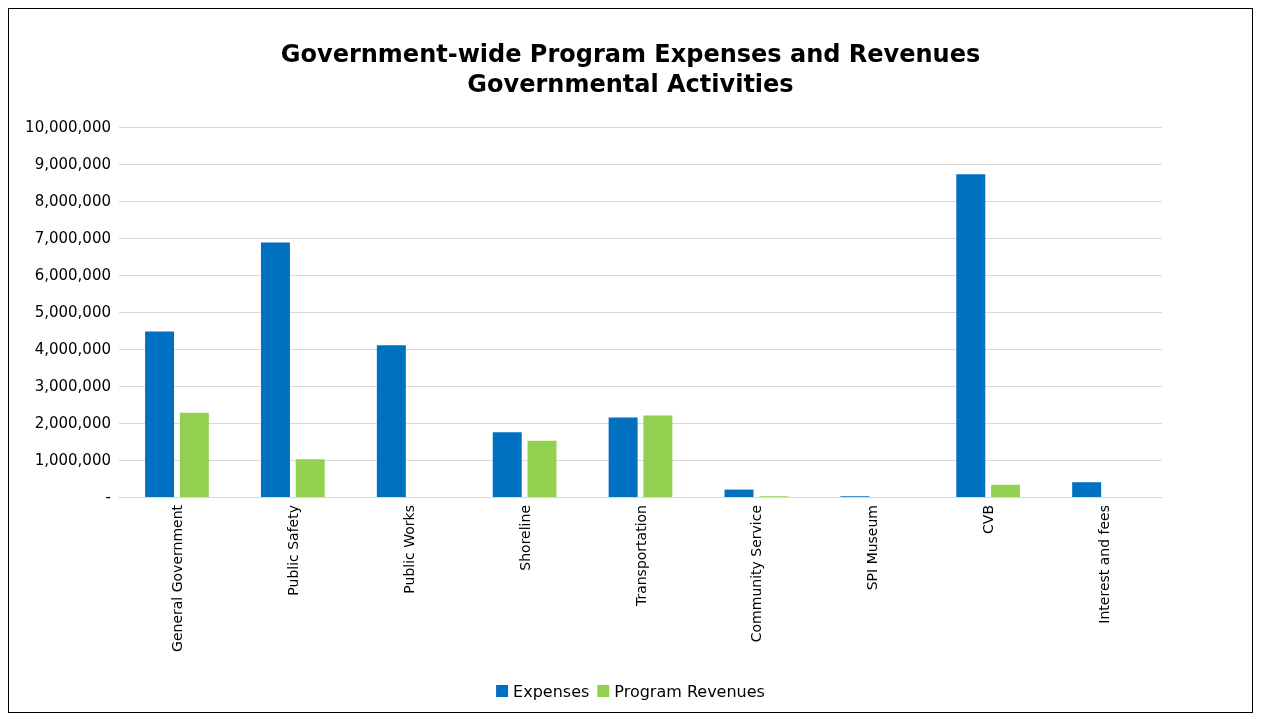 The height and width of the screenshot is (725, 1265). I want to click on x-tick-label: Public Safety, so click(292, 550).